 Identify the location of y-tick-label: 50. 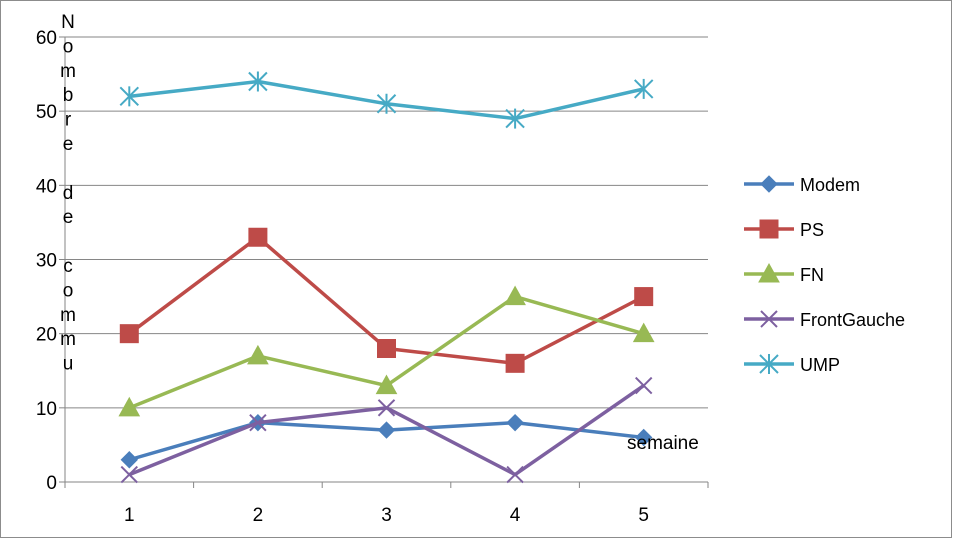
(46, 112).